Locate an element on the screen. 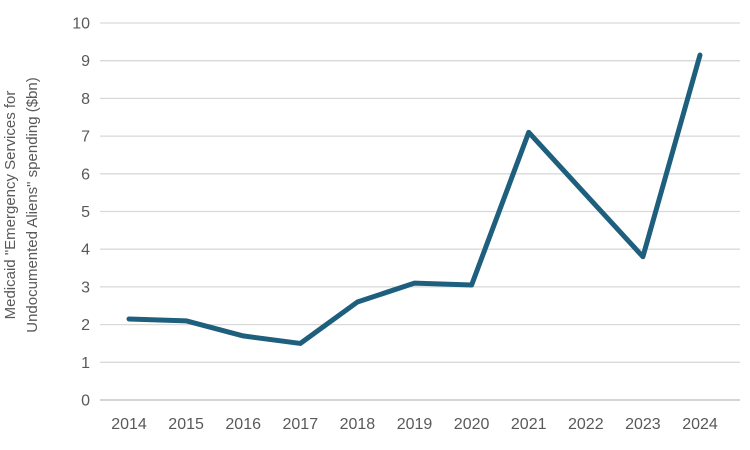 The width and height of the screenshot is (750, 450). y-tick-label: 3 is located at coordinates (85, 287).